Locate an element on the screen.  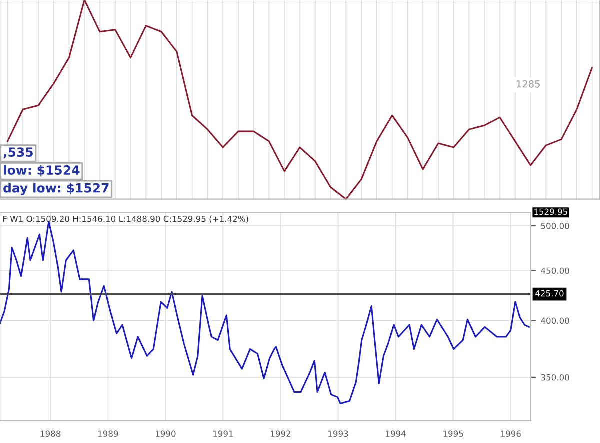
ref-line-label: 425.70 is located at coordinates (550, 293).